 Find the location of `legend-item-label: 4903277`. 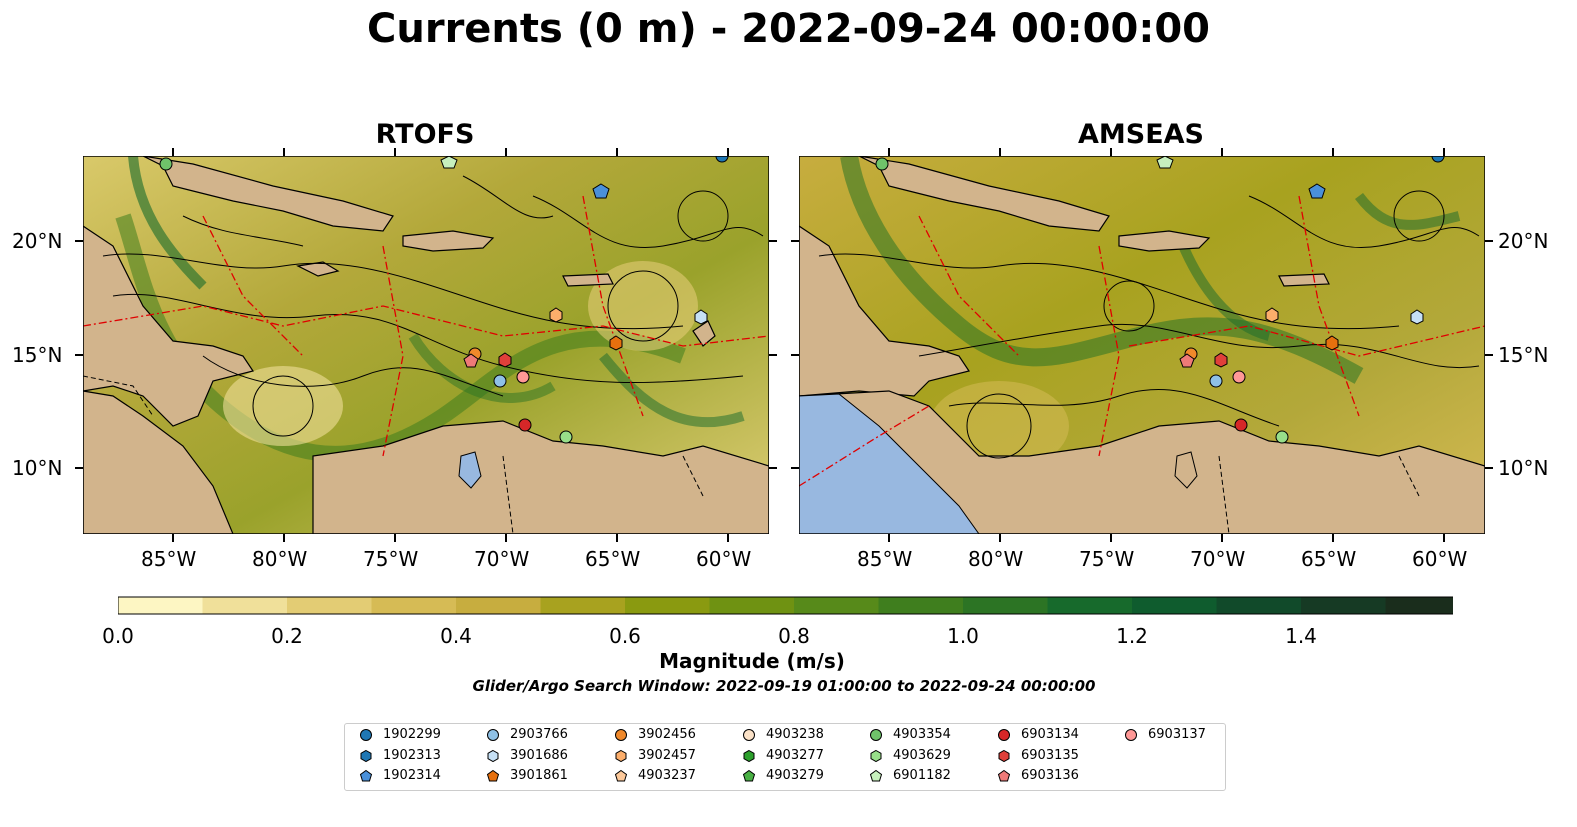

legend-item-label: 4903277 is located at coordinates (795, 755).